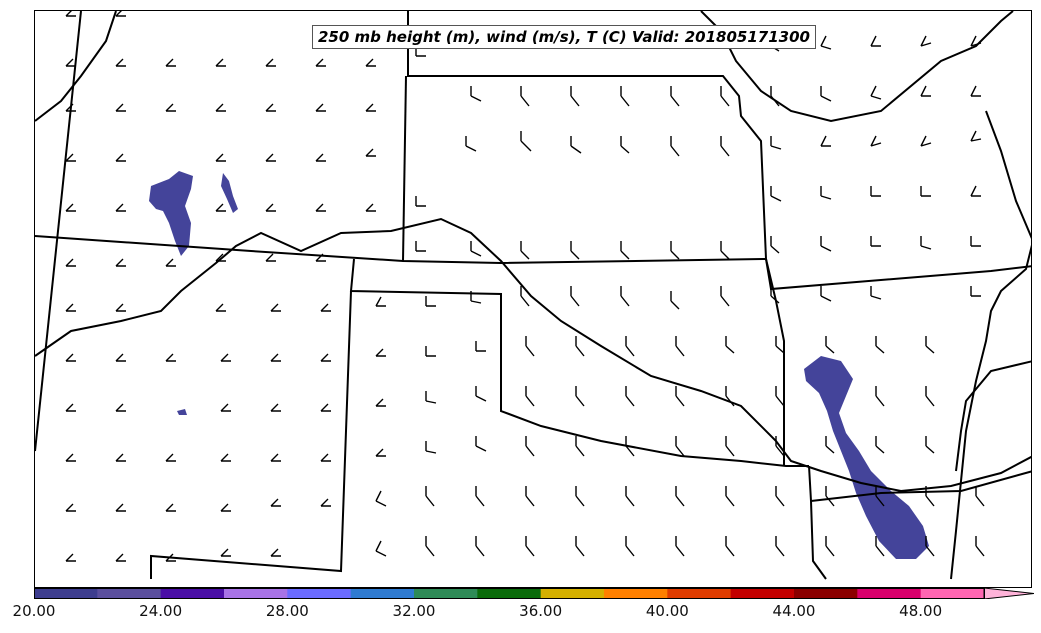  I want to click on colorbar-tick-label: 48.00, so click(921, 611).